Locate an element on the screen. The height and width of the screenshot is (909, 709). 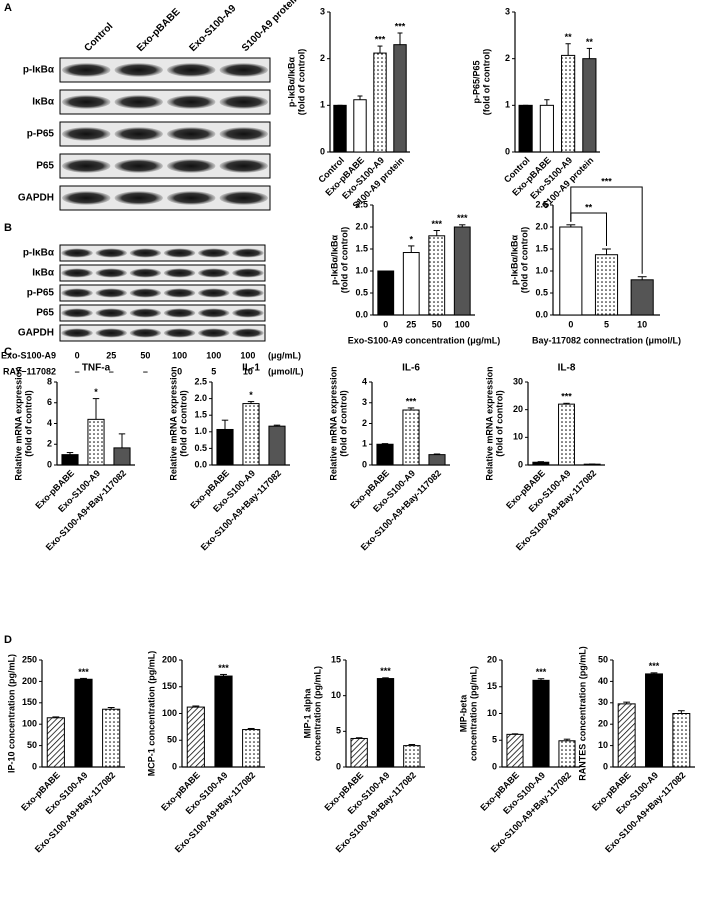
y-tick-label: 6 is located at coordinates (49, 402).